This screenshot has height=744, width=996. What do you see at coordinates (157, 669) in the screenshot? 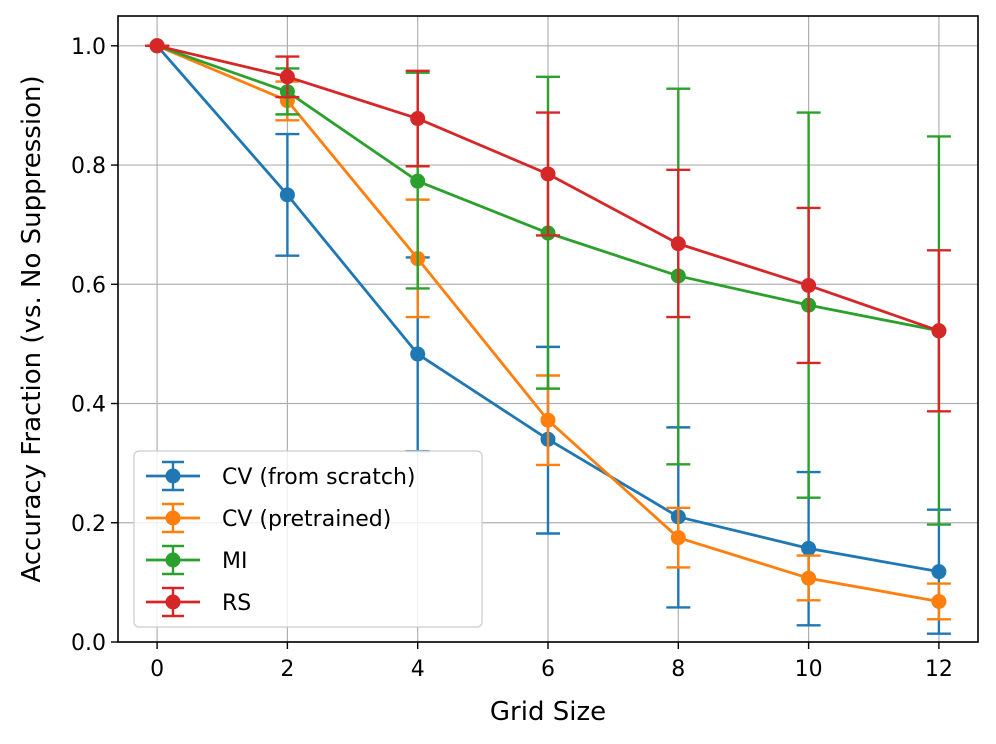
I see `x-tick-label: 0` at bounding box center [157, 669].